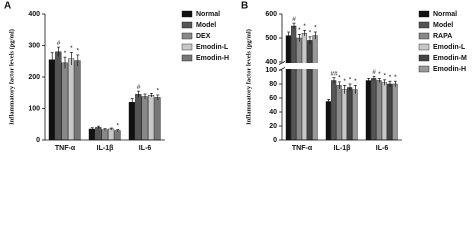  I want to click on y-tick-label: 500, so click(271, 38).